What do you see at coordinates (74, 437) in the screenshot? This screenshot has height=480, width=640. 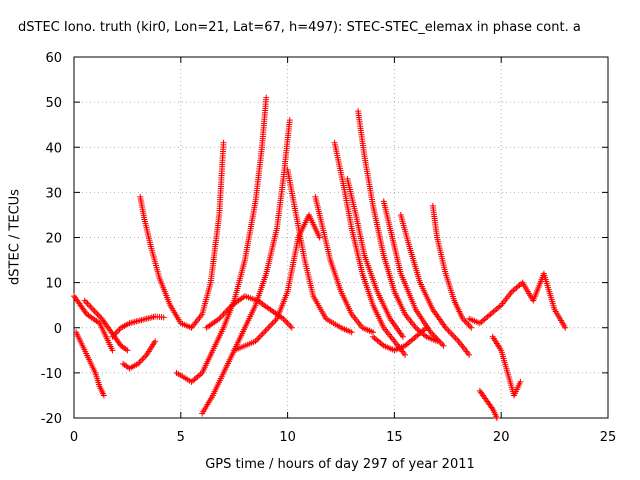 I see `x-tick-label: 0` at bounding box center [74, 437].